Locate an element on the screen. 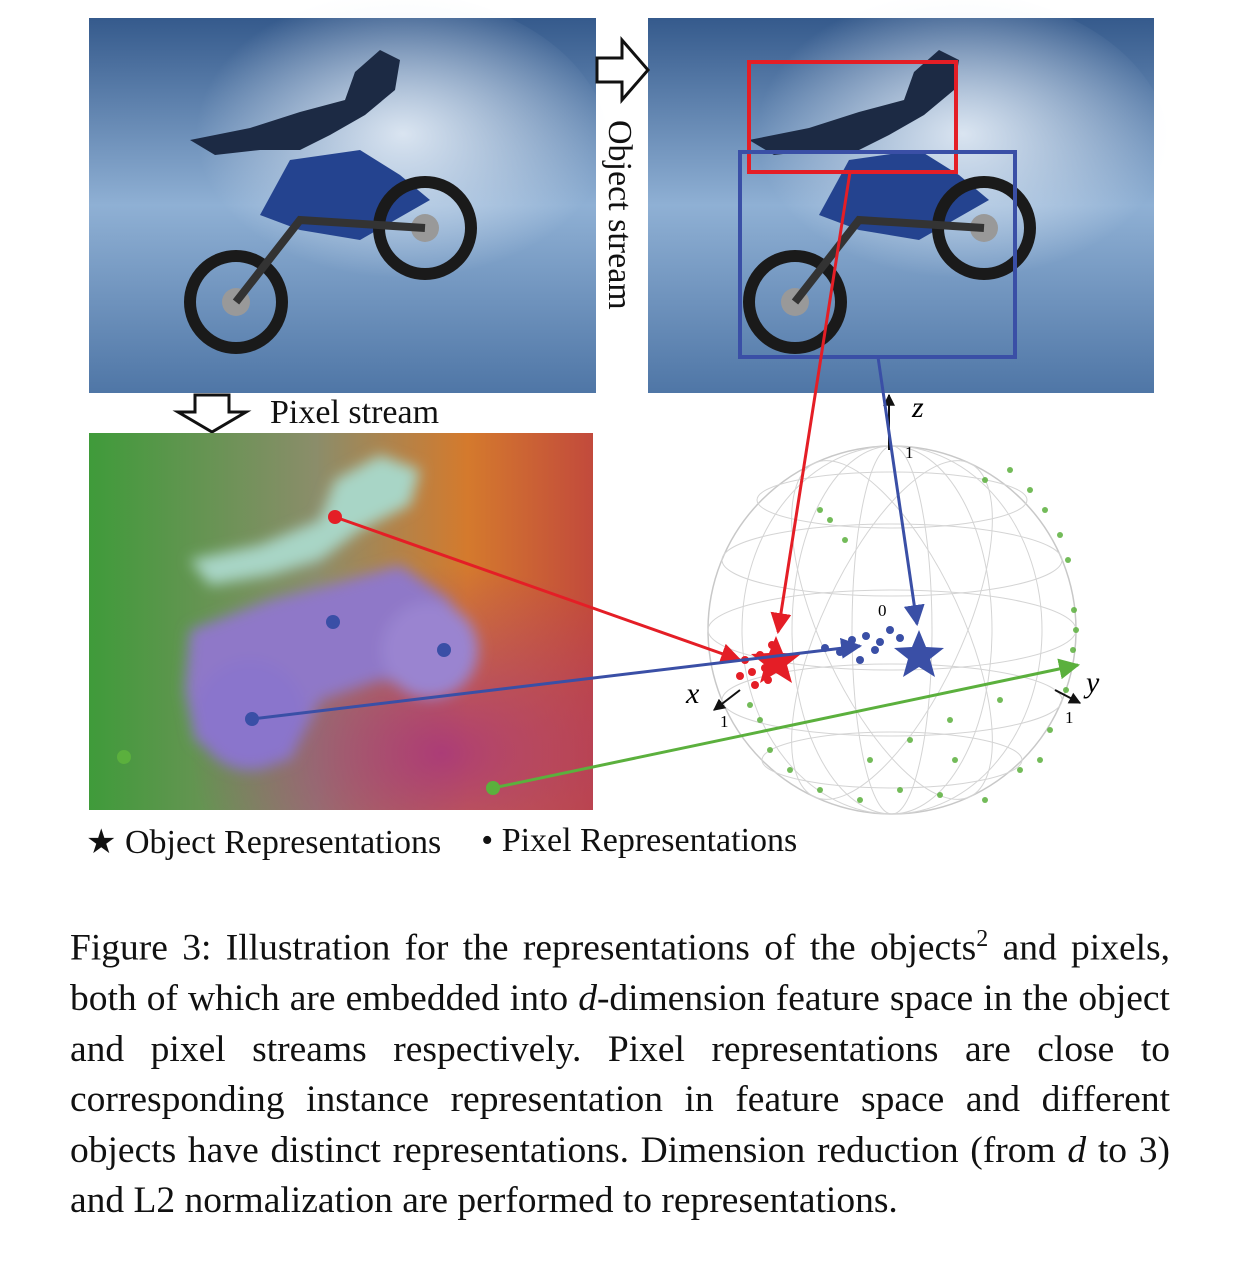 This screenshot has width=1234, height=1270. motocross-rider-silhouette is located at coordinates (330, 202).